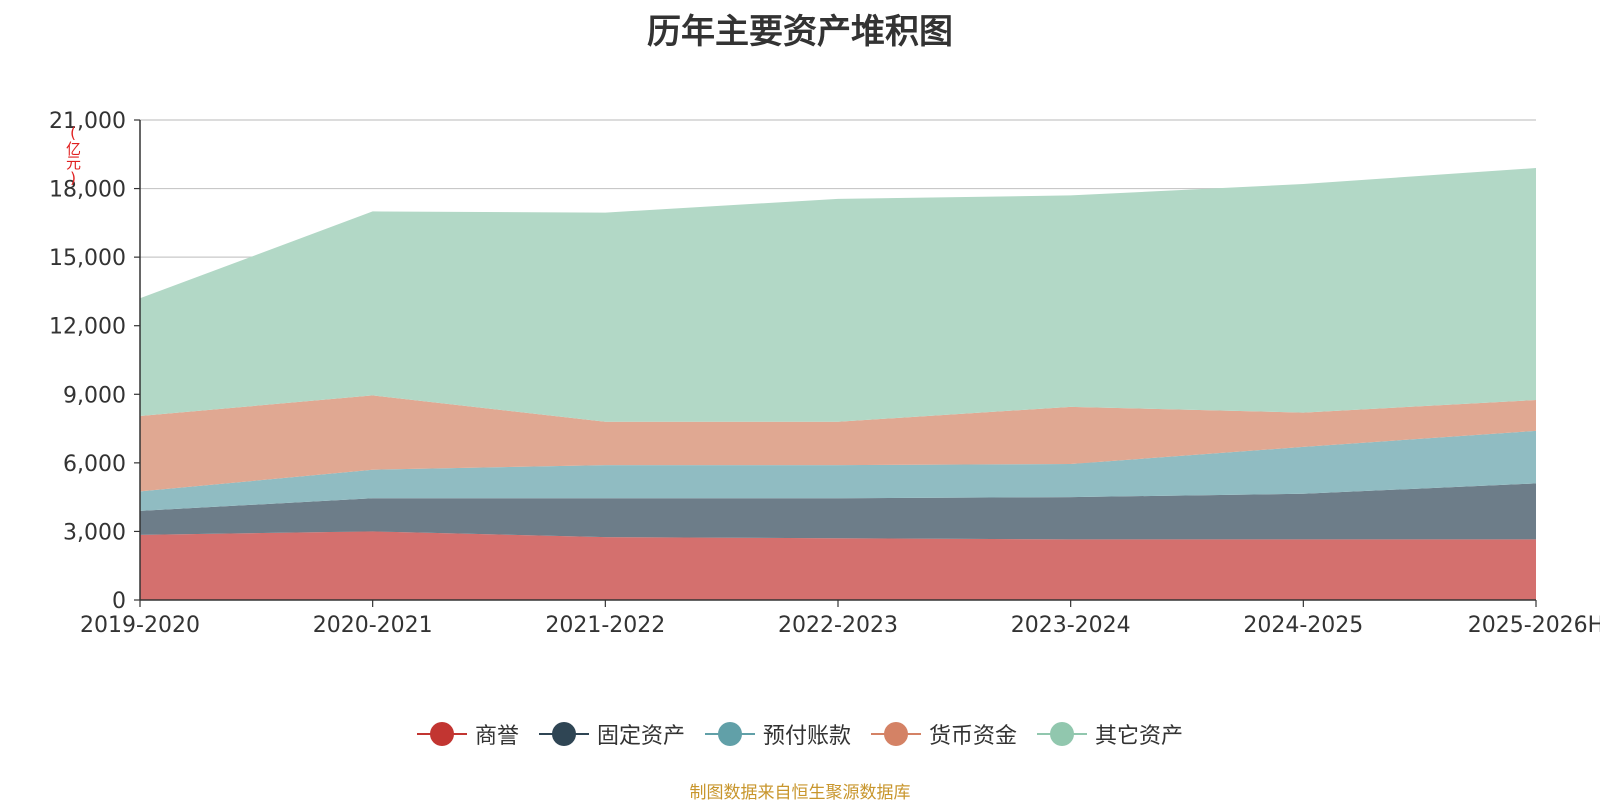 The height and width of the screenshot is (803, 1600). Describe the element at coordinates (1071, 625) in the screenshot. I see `x-tick-label: 2023-2024` at that location.